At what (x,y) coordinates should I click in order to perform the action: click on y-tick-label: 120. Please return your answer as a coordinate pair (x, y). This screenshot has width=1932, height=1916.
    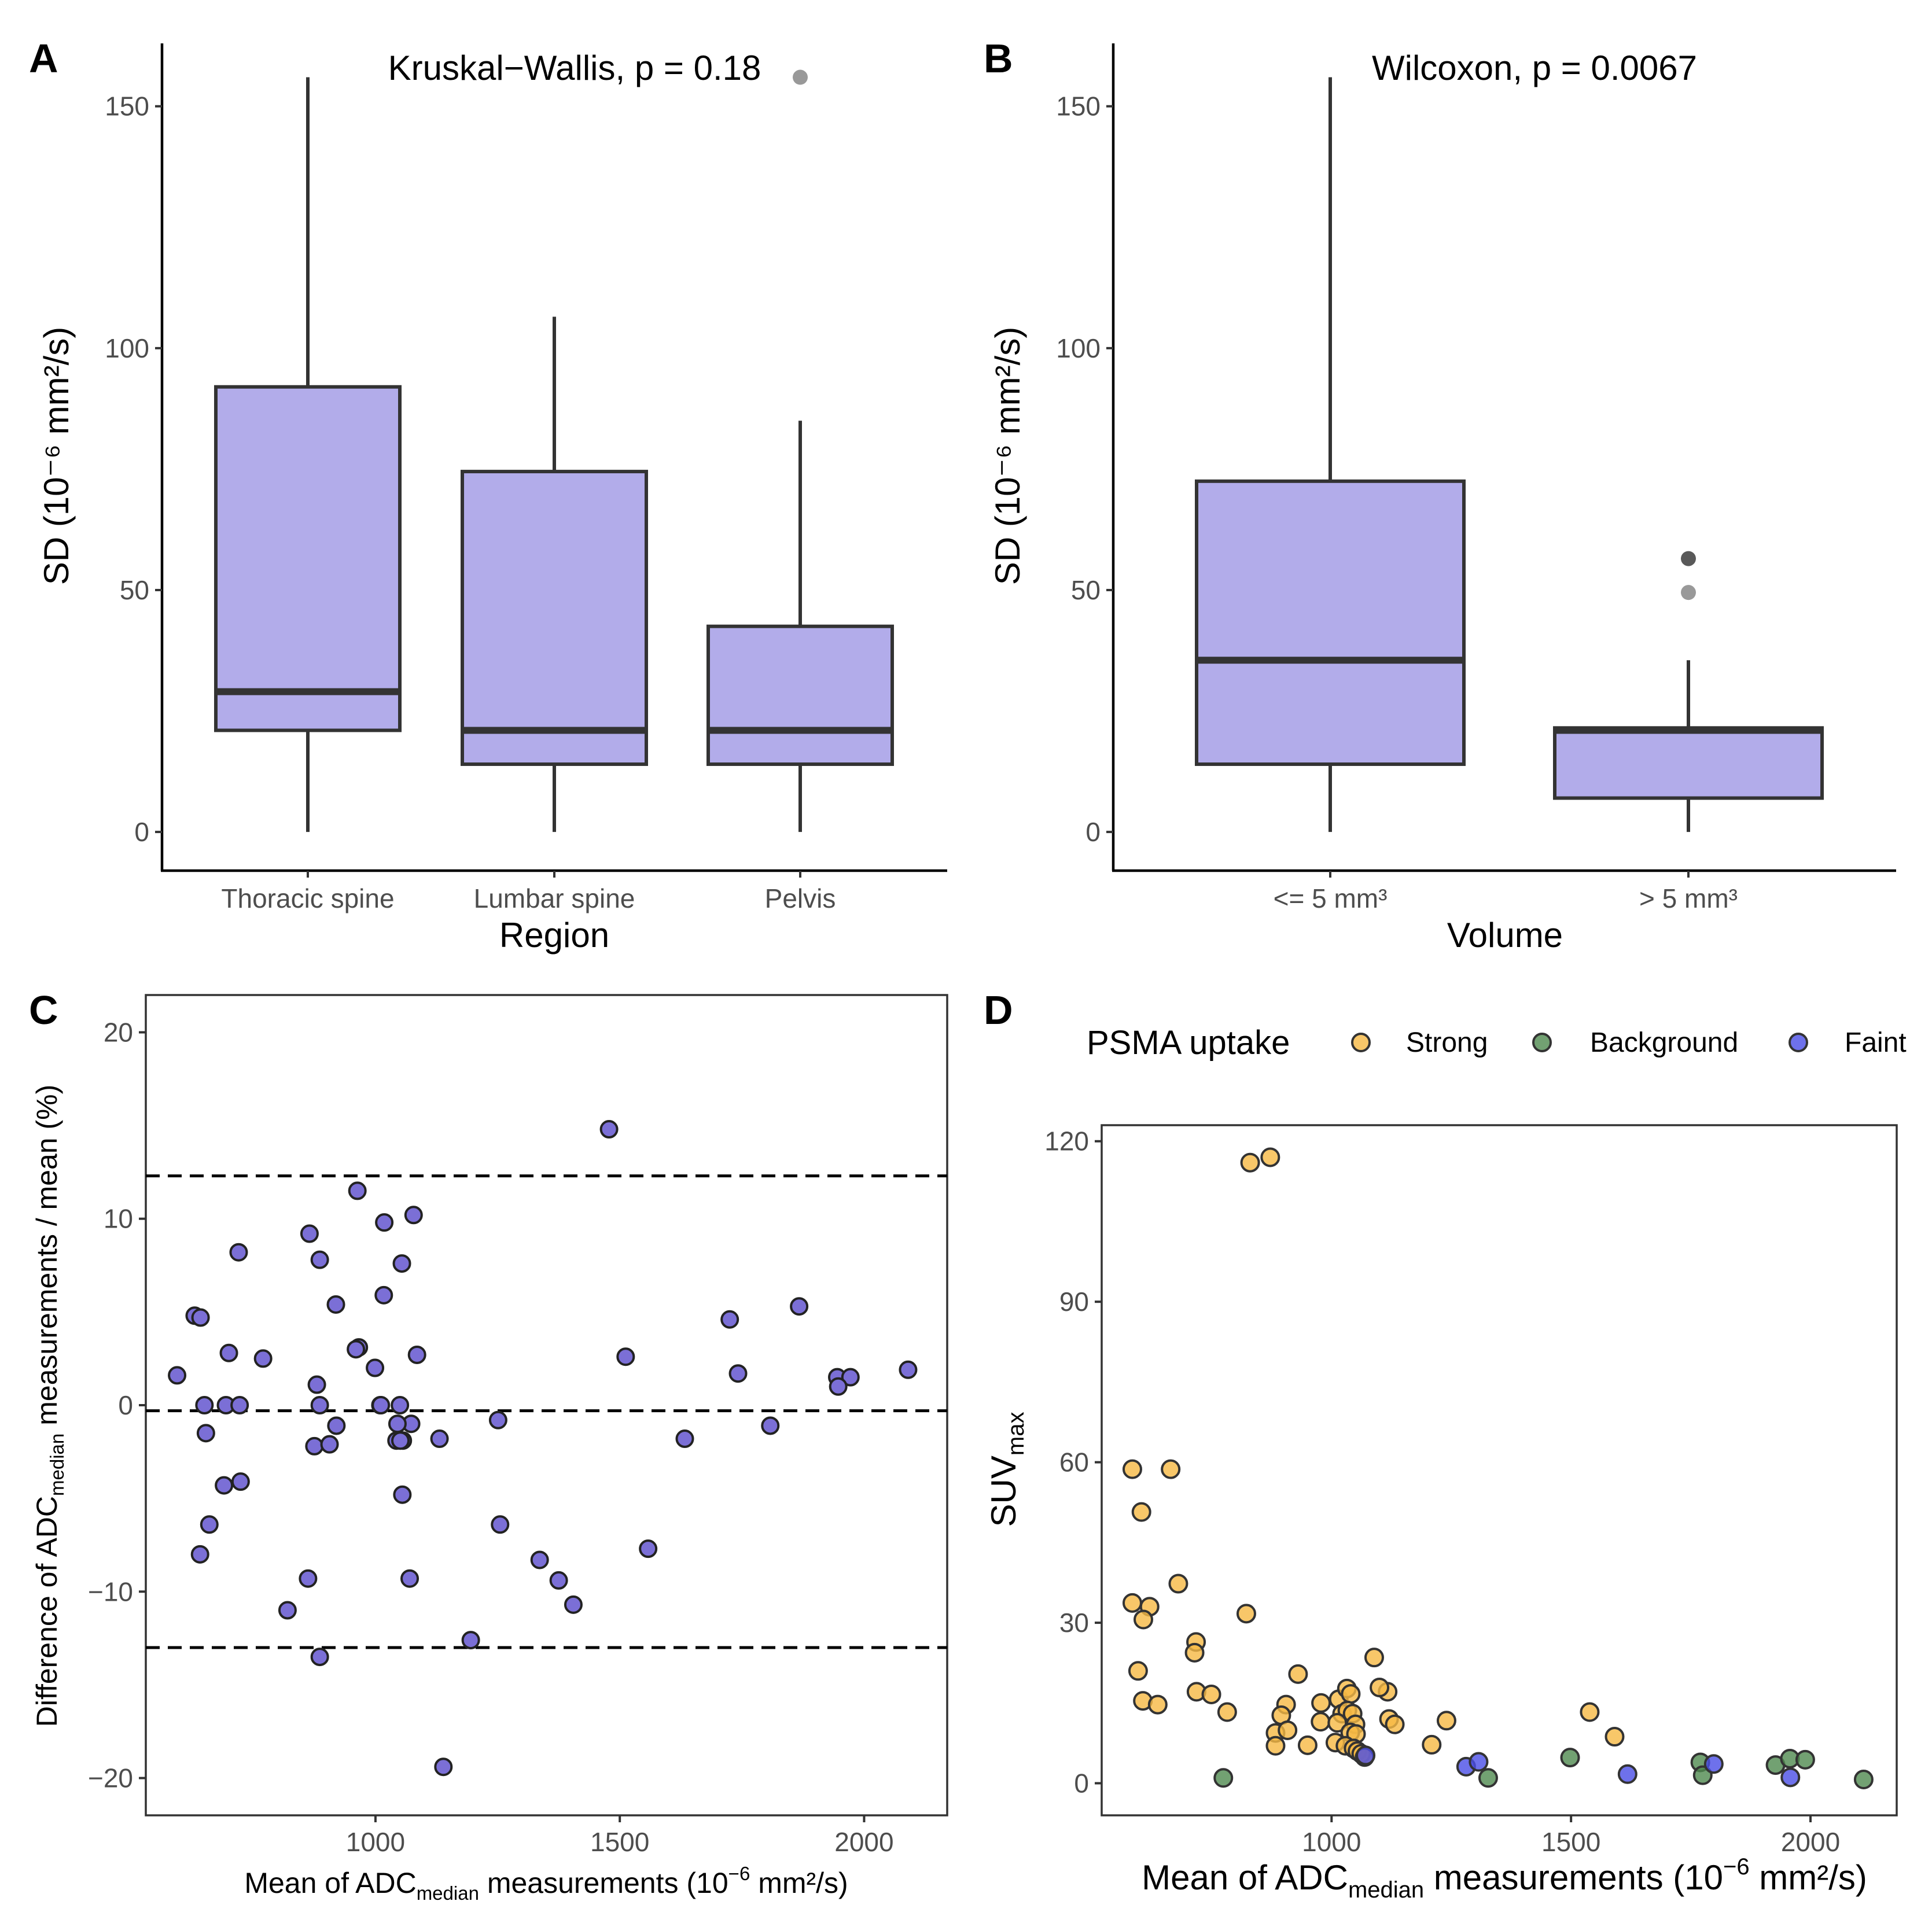
    Looking at the image, I should click on (1066, 1141).